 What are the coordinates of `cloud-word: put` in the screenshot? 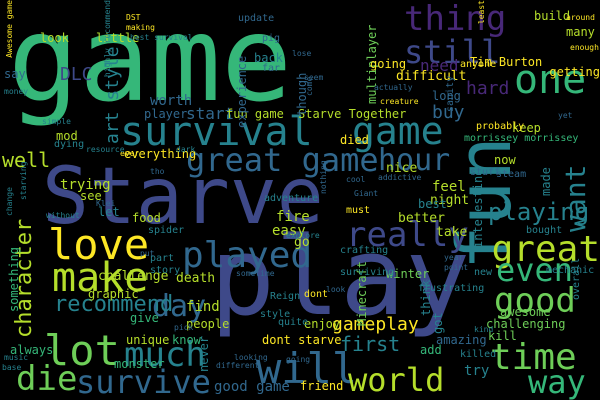 It's located at (147, 253).